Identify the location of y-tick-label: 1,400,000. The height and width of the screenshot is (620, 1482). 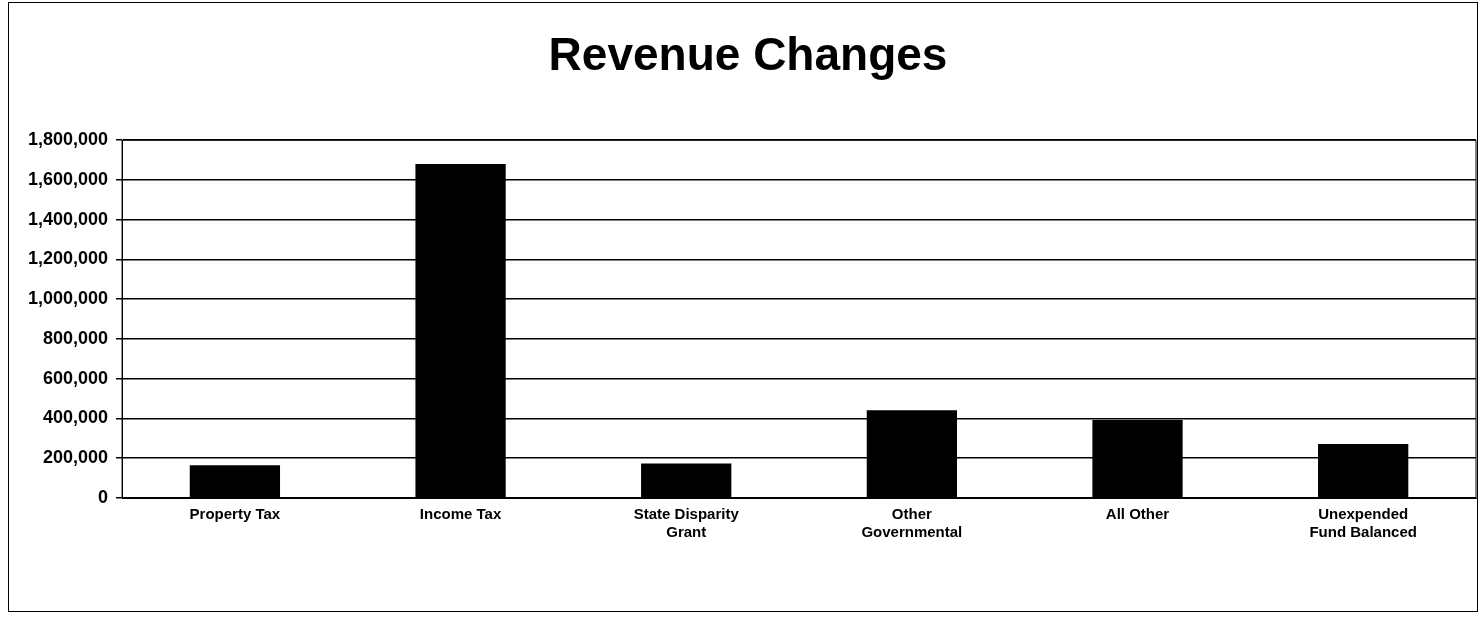
(68, 218).